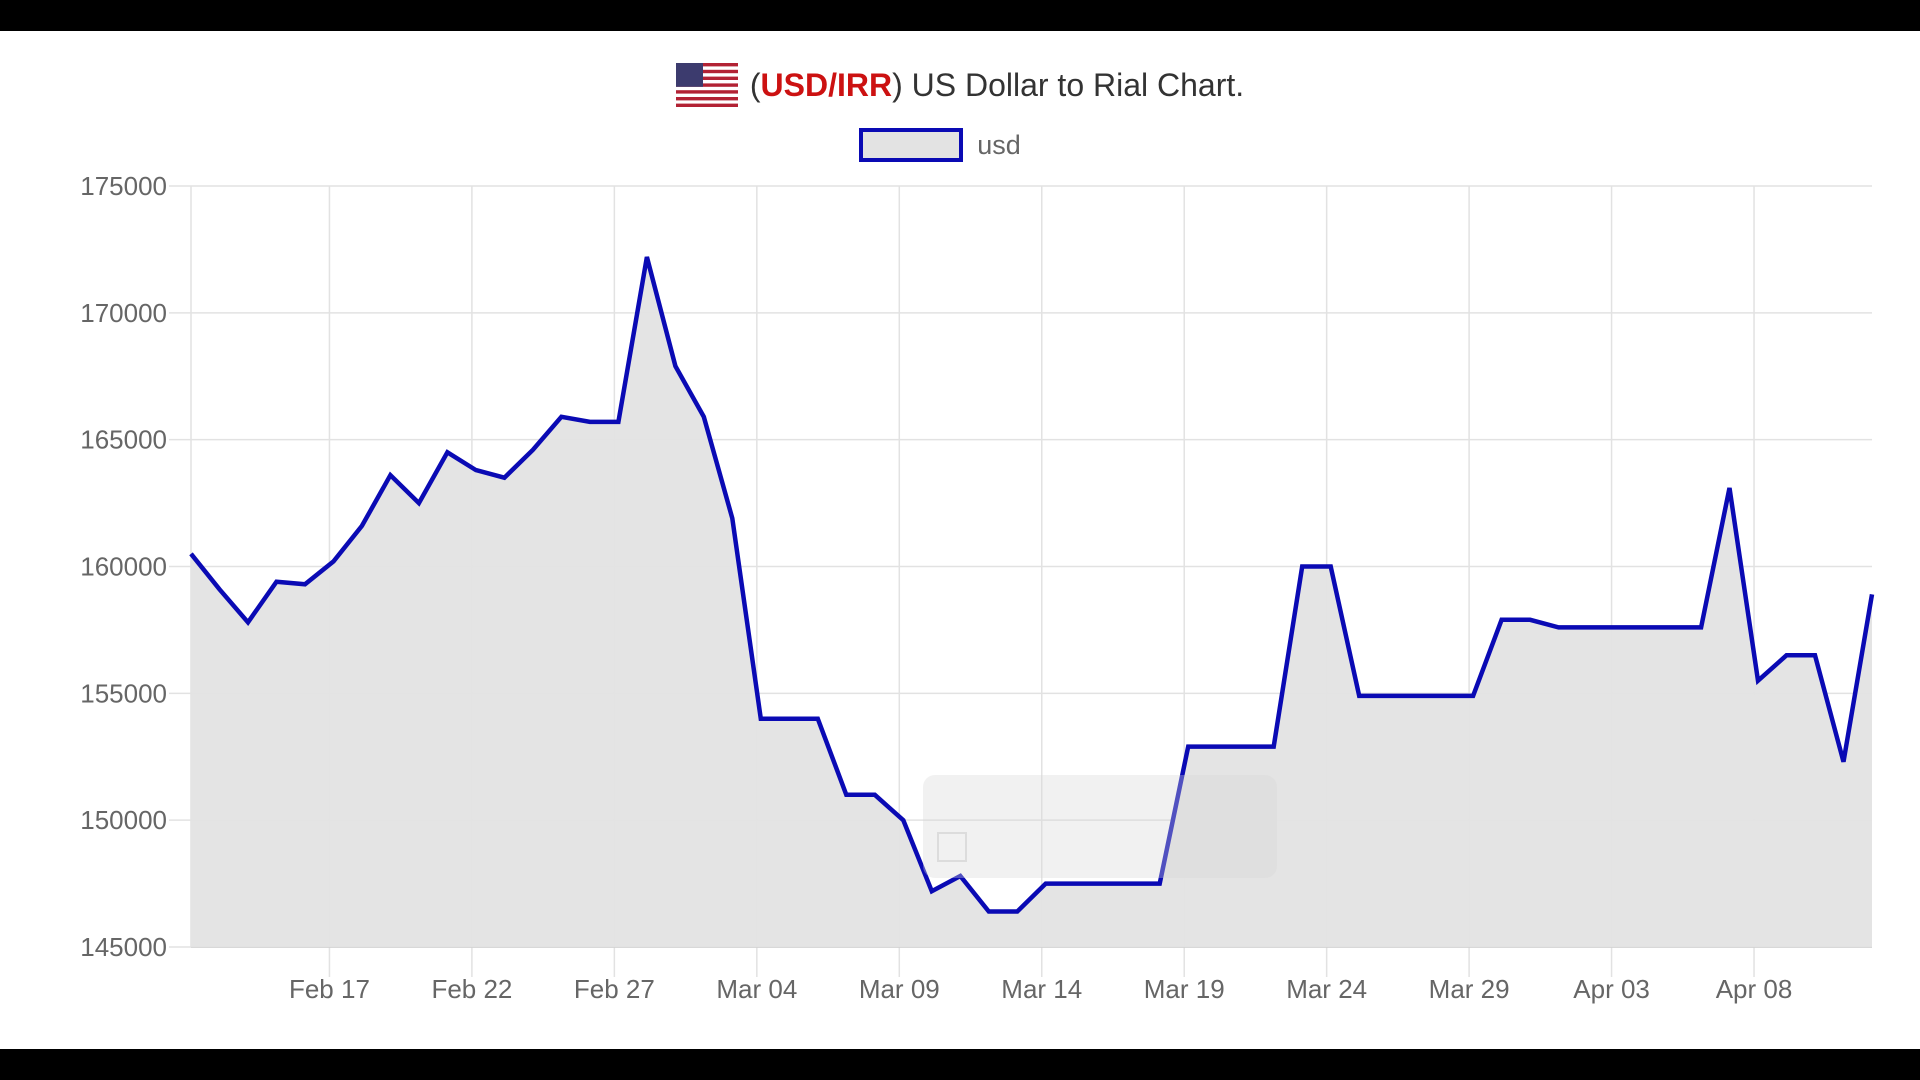 This screenshot has height=1080, width=1920. What do you see at coordinates (1100, 826) in the screenshot?
I see `tooltip-fading` at bounding box center [1100, 826].